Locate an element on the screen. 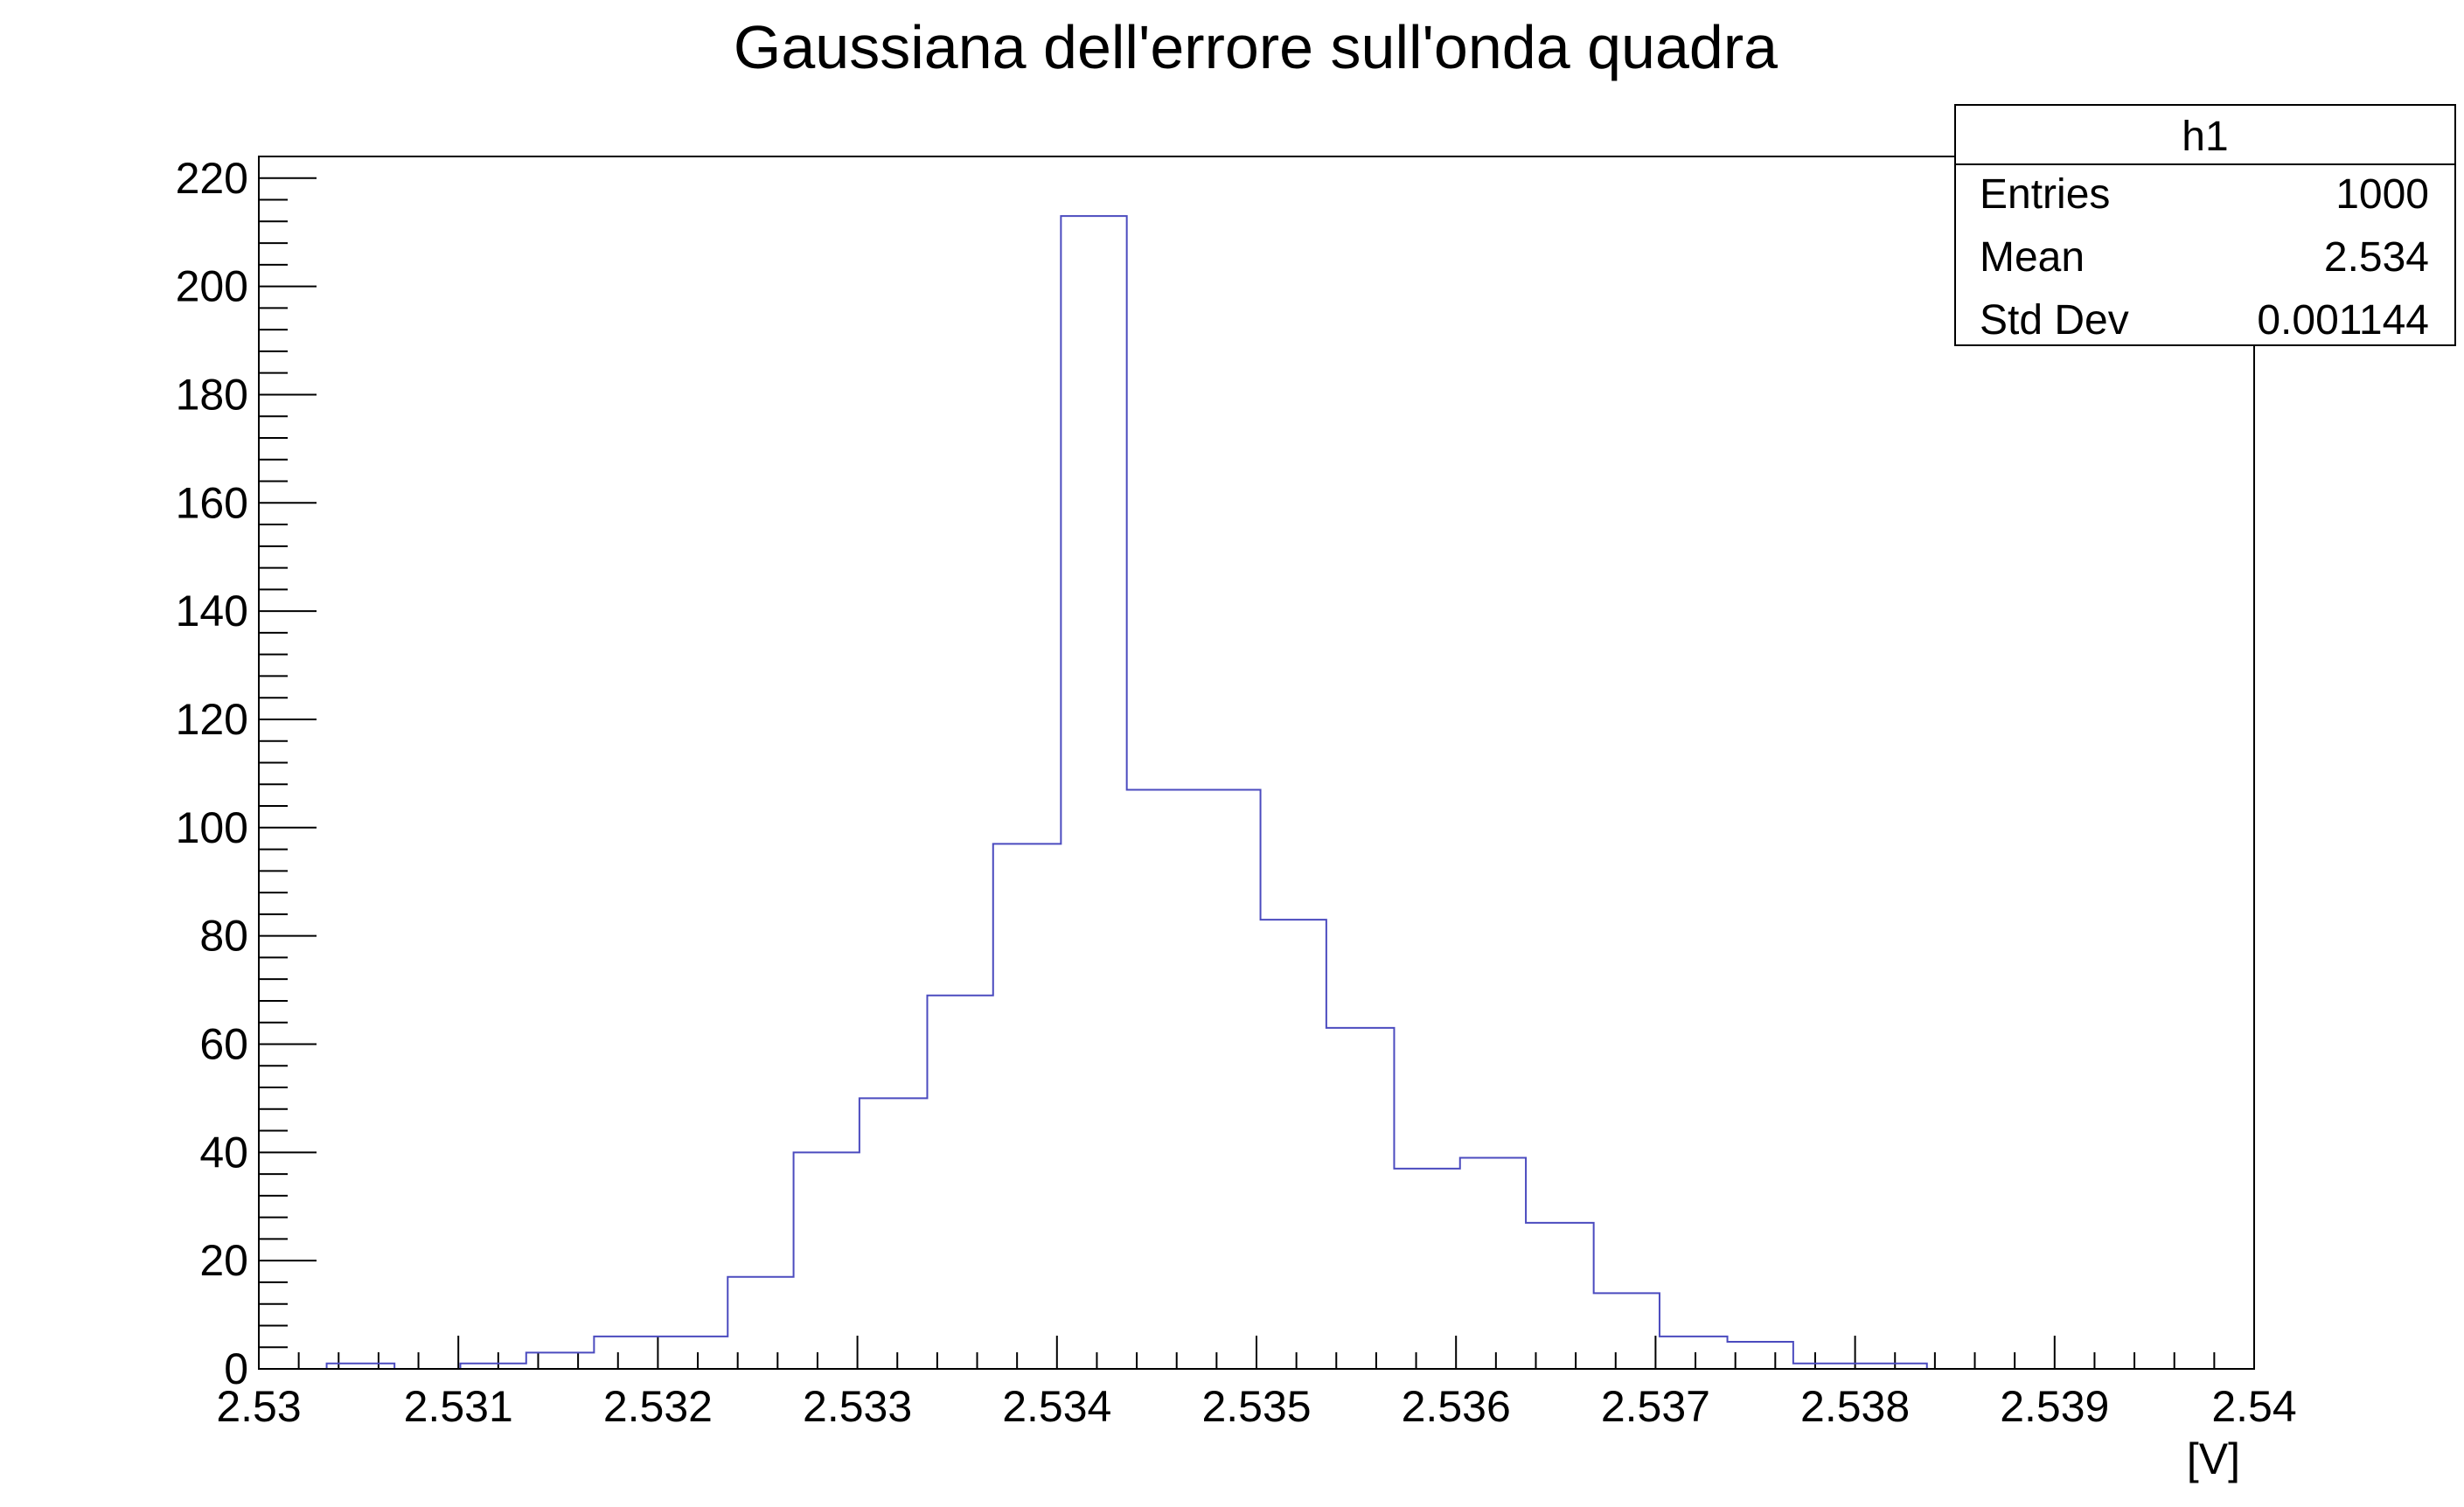  x-tick-label: 2.534 is located at coordinates (1056, 1406).